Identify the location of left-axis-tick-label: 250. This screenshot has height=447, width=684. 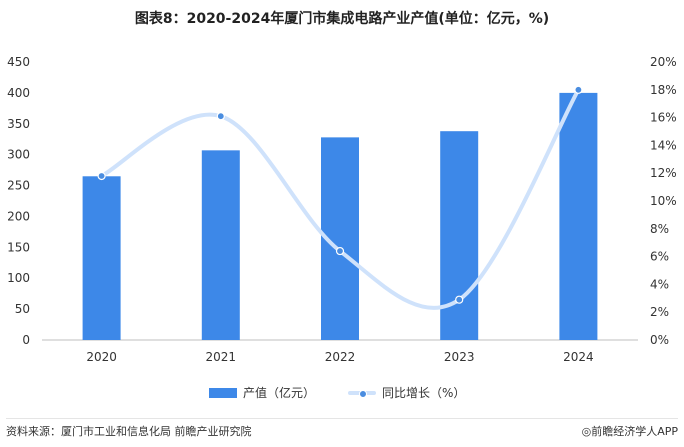
(18, 186).